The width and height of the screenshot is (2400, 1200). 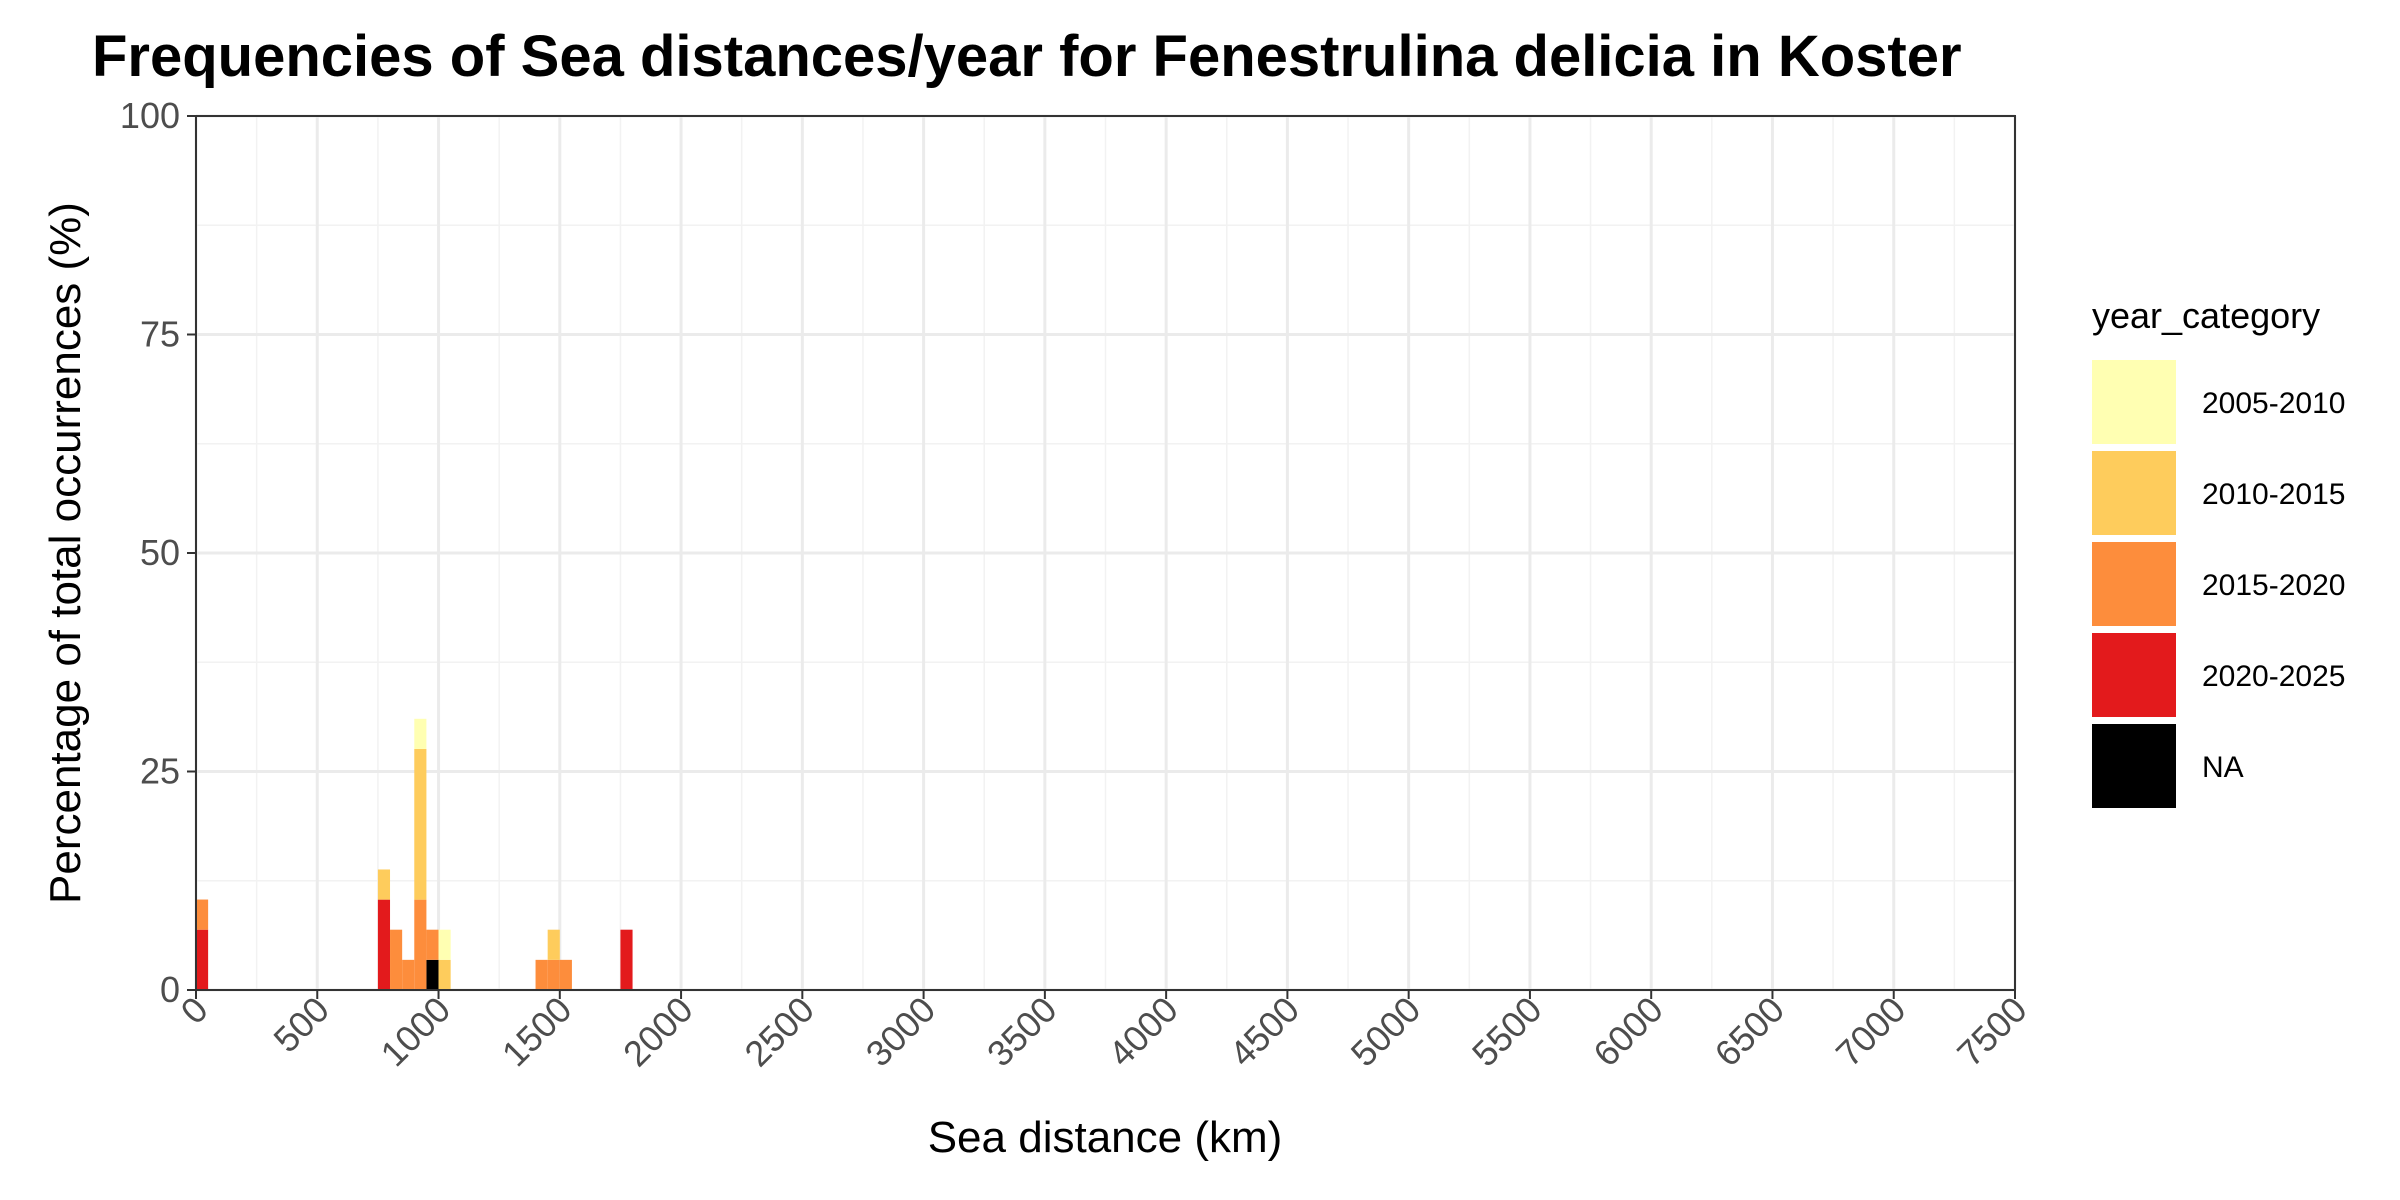 I want to click on legend-label: 2005-2010, so click(x=2273, y=403).